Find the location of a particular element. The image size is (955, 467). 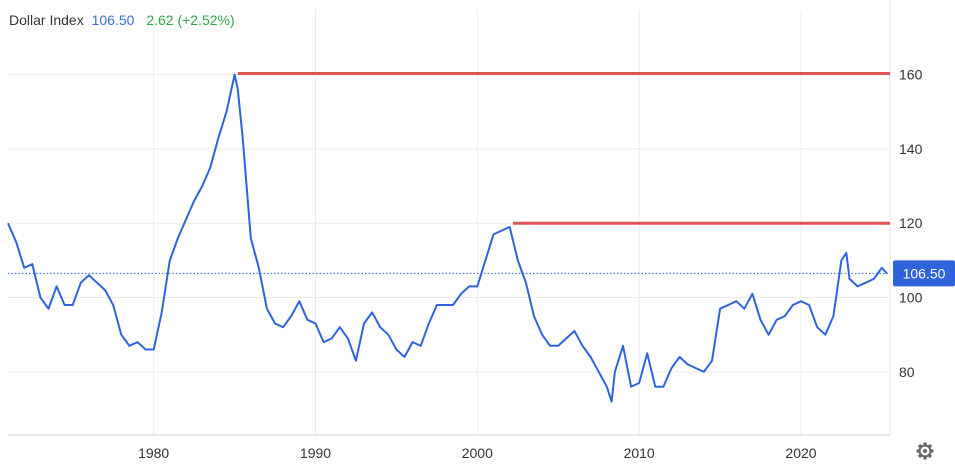

gear-icon is located at coordinates (925, 451).